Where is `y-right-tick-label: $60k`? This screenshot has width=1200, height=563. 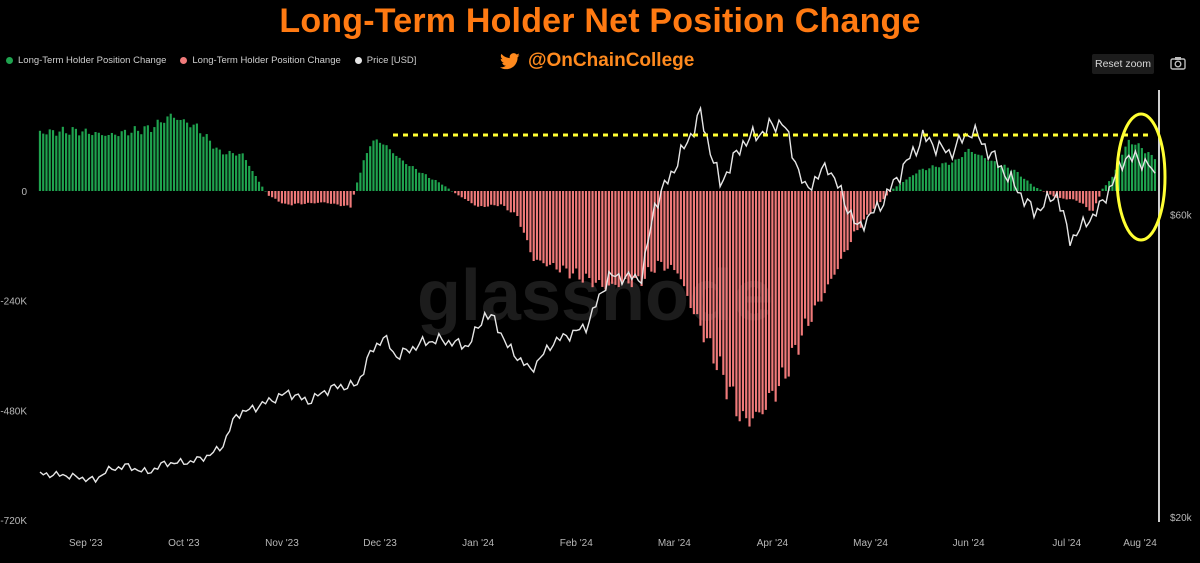 y-right-tick-label: $60k is located at coordinates (1181, 216).